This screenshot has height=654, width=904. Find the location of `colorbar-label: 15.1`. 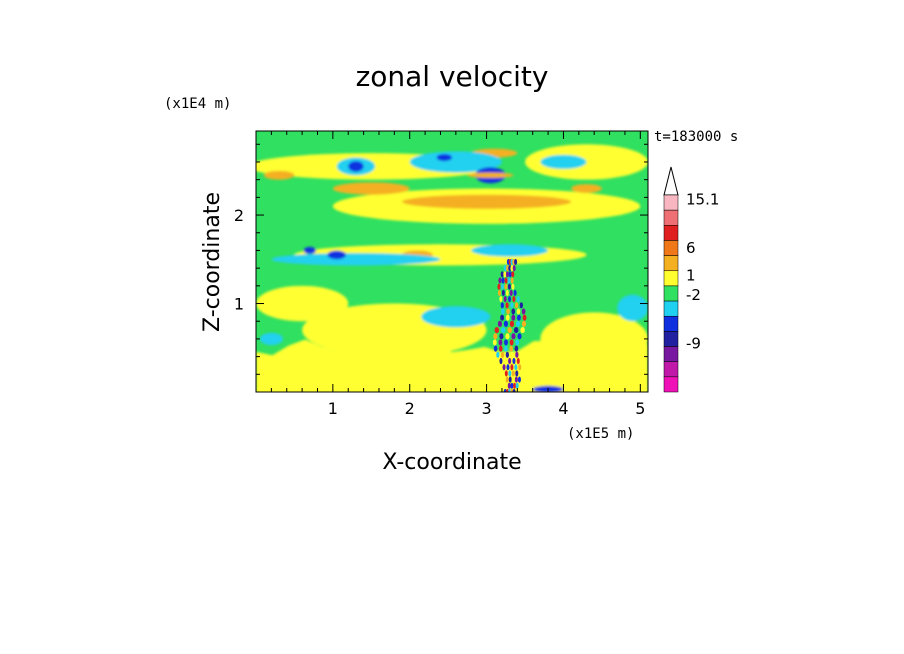

colorbar-label: 15.1 is located at coordinates (702, 200).